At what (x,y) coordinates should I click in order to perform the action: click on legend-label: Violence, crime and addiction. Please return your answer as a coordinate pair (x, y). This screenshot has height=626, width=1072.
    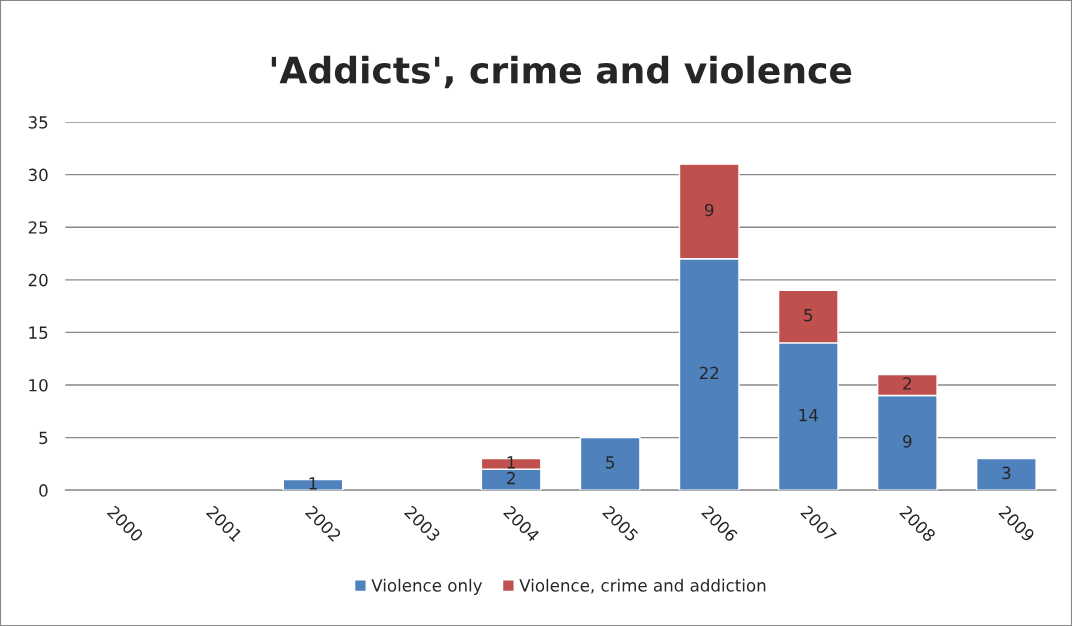
    Looking at the image, I should click on (642, 586).